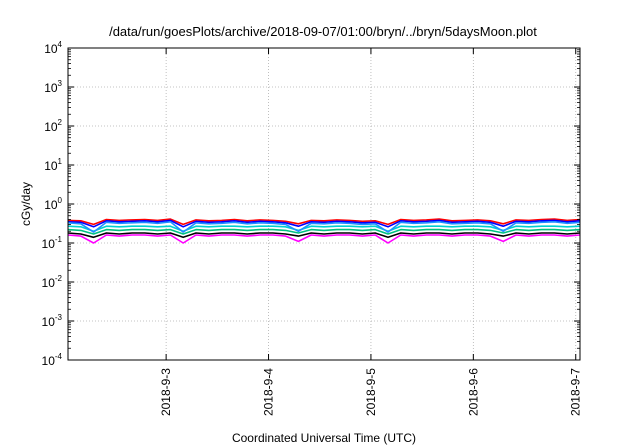 The image size is (640, 448). Describe the element at coordinates (52, 282) in the screenshot. I see `y-tick-label: 10⁻²` at that location.